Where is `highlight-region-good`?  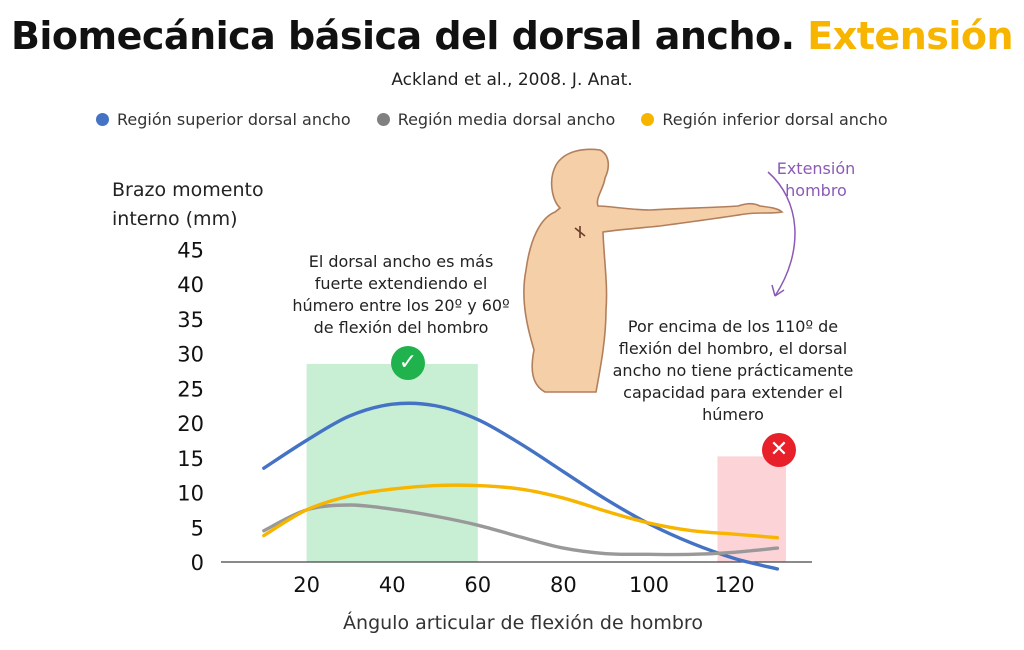
highlight-region-good is located at coordinates (392, 462).